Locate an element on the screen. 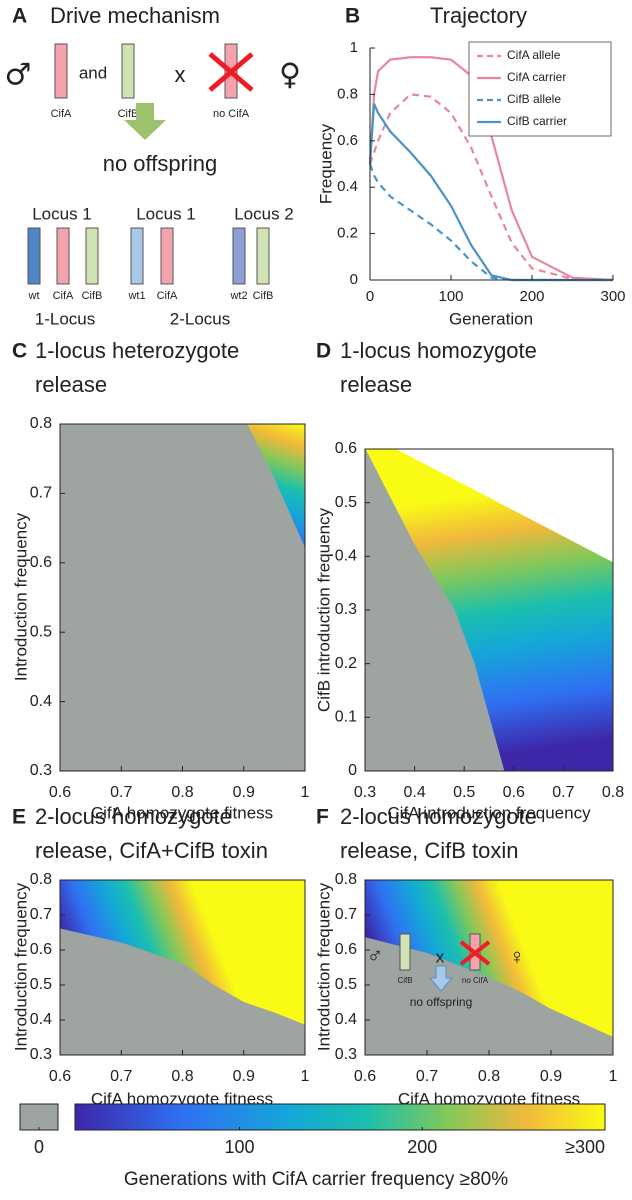  x-axis-label: CifA homozygote fitness is located at coordinates (182, 812).